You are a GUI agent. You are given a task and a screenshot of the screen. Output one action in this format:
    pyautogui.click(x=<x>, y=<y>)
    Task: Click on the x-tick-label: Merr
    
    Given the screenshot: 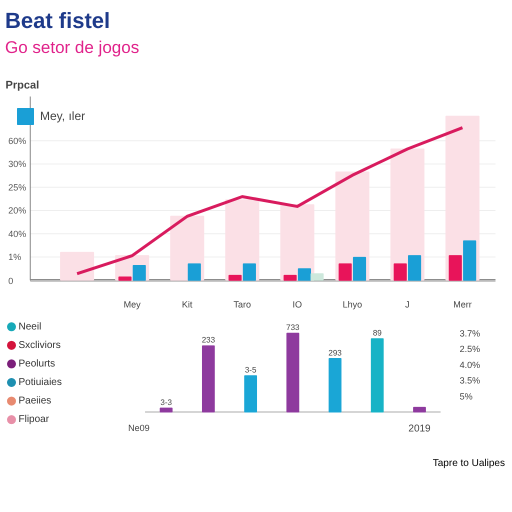 What is the action you would take?
    pyautogui.click(x=462, y=305)
    